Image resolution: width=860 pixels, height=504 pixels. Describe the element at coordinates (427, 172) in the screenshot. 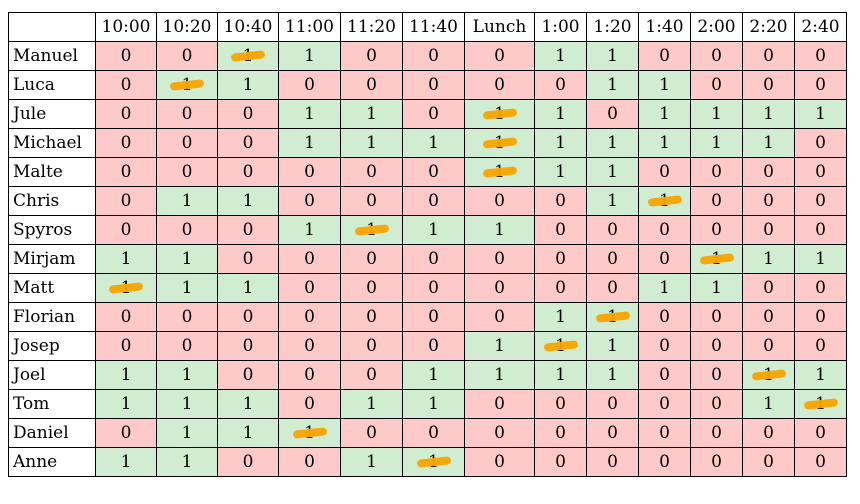

I see `table-row: Malte 0 0 0 0 0 0 1 1 1 0 0 0 0` at that location.